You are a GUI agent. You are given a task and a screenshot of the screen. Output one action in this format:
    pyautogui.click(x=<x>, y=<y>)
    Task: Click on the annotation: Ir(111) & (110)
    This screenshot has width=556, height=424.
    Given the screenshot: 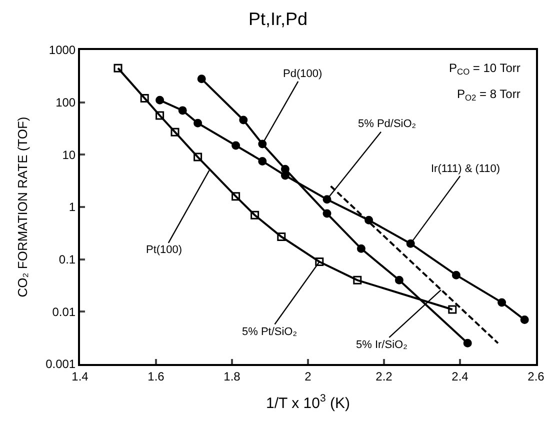 What is the action you would take?
    pyautogui.click(x=465, y=169)
    